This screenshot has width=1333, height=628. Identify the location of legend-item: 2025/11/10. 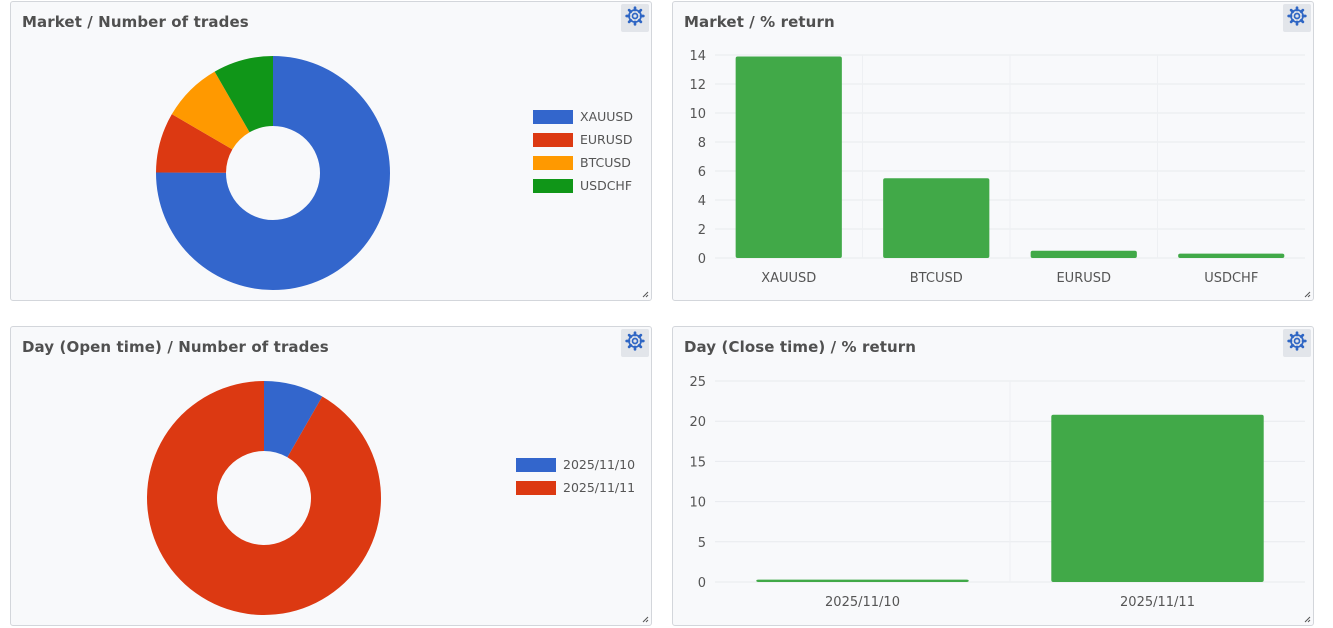
(575, 464).